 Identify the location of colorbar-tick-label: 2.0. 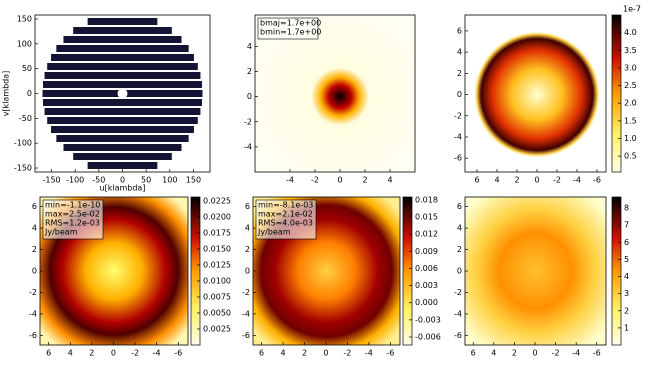
(630, 103).